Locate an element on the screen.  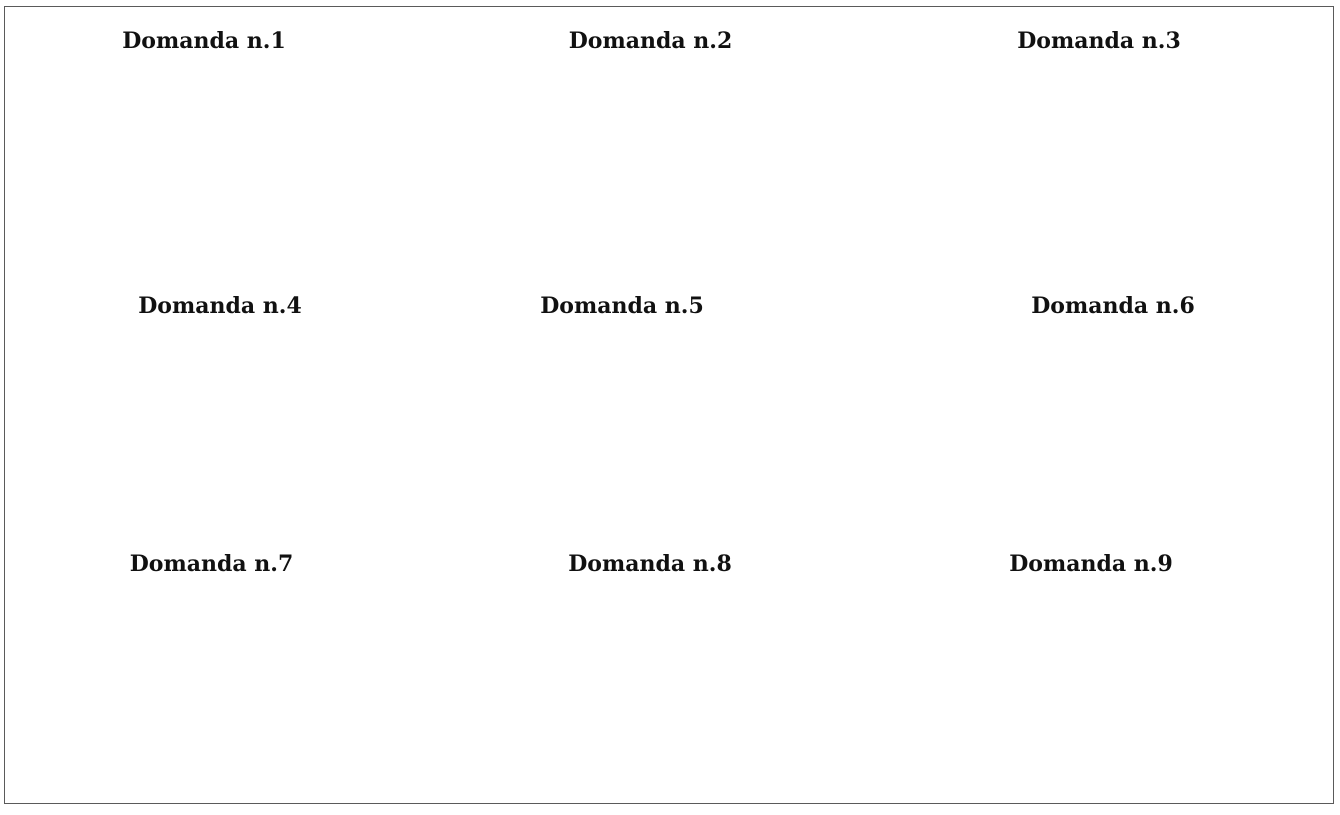
chart-title-8: Domanda n.8 is located at coordinates (650, 564).